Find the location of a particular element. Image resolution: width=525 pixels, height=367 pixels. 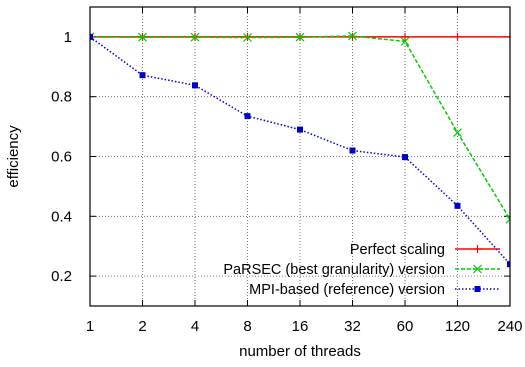

legend-label: PaRSEC (best granularity) version is located at coordinates (334, 270).